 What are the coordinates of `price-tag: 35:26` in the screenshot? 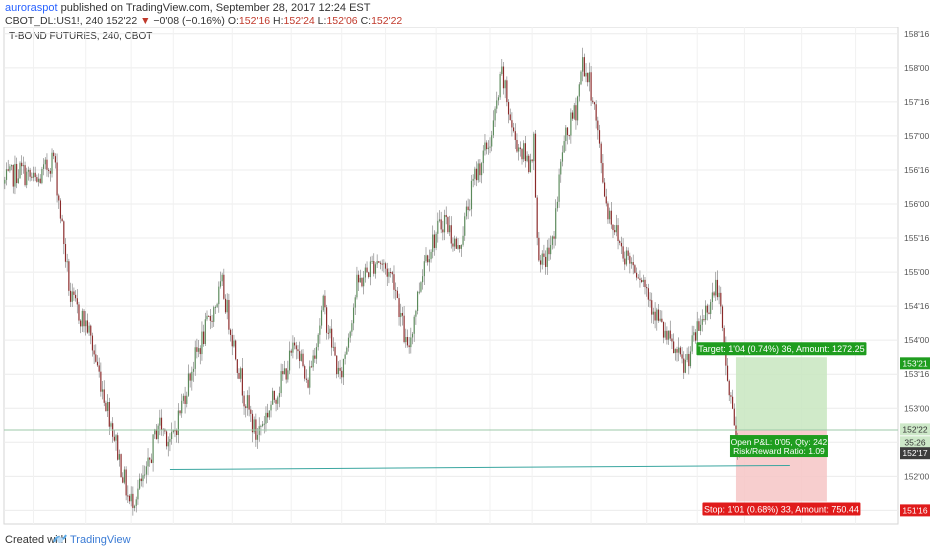 It's located at (915, 442).